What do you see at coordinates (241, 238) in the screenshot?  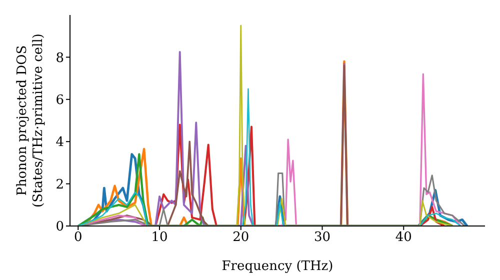 I see `x-tick-label: 20` at bounding box center [241, 238].